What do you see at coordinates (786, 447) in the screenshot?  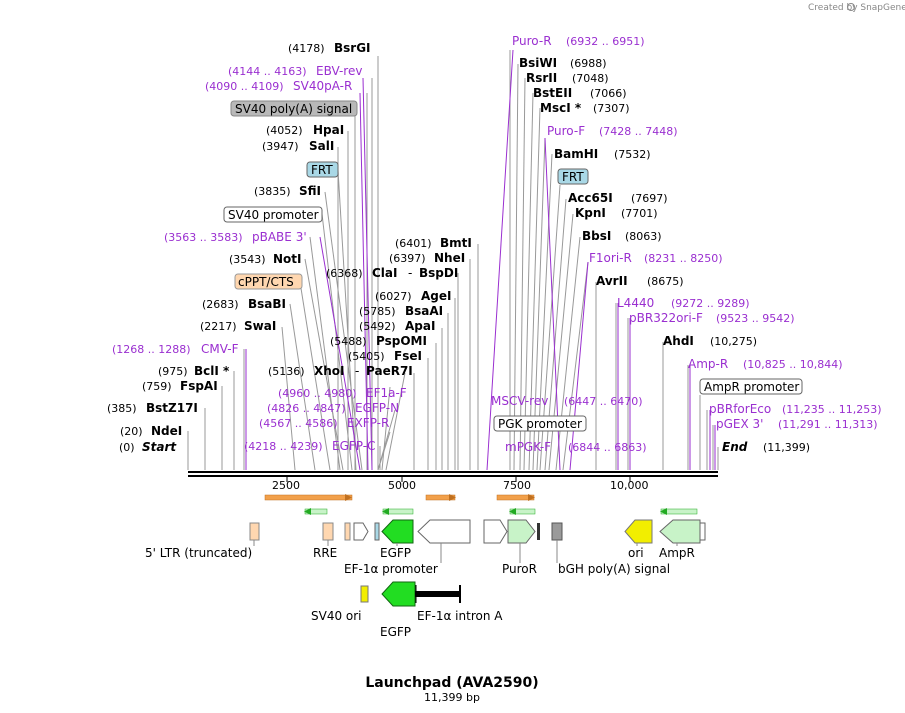 I see `site-position: (11,399)` at bounding box center [786, 447].